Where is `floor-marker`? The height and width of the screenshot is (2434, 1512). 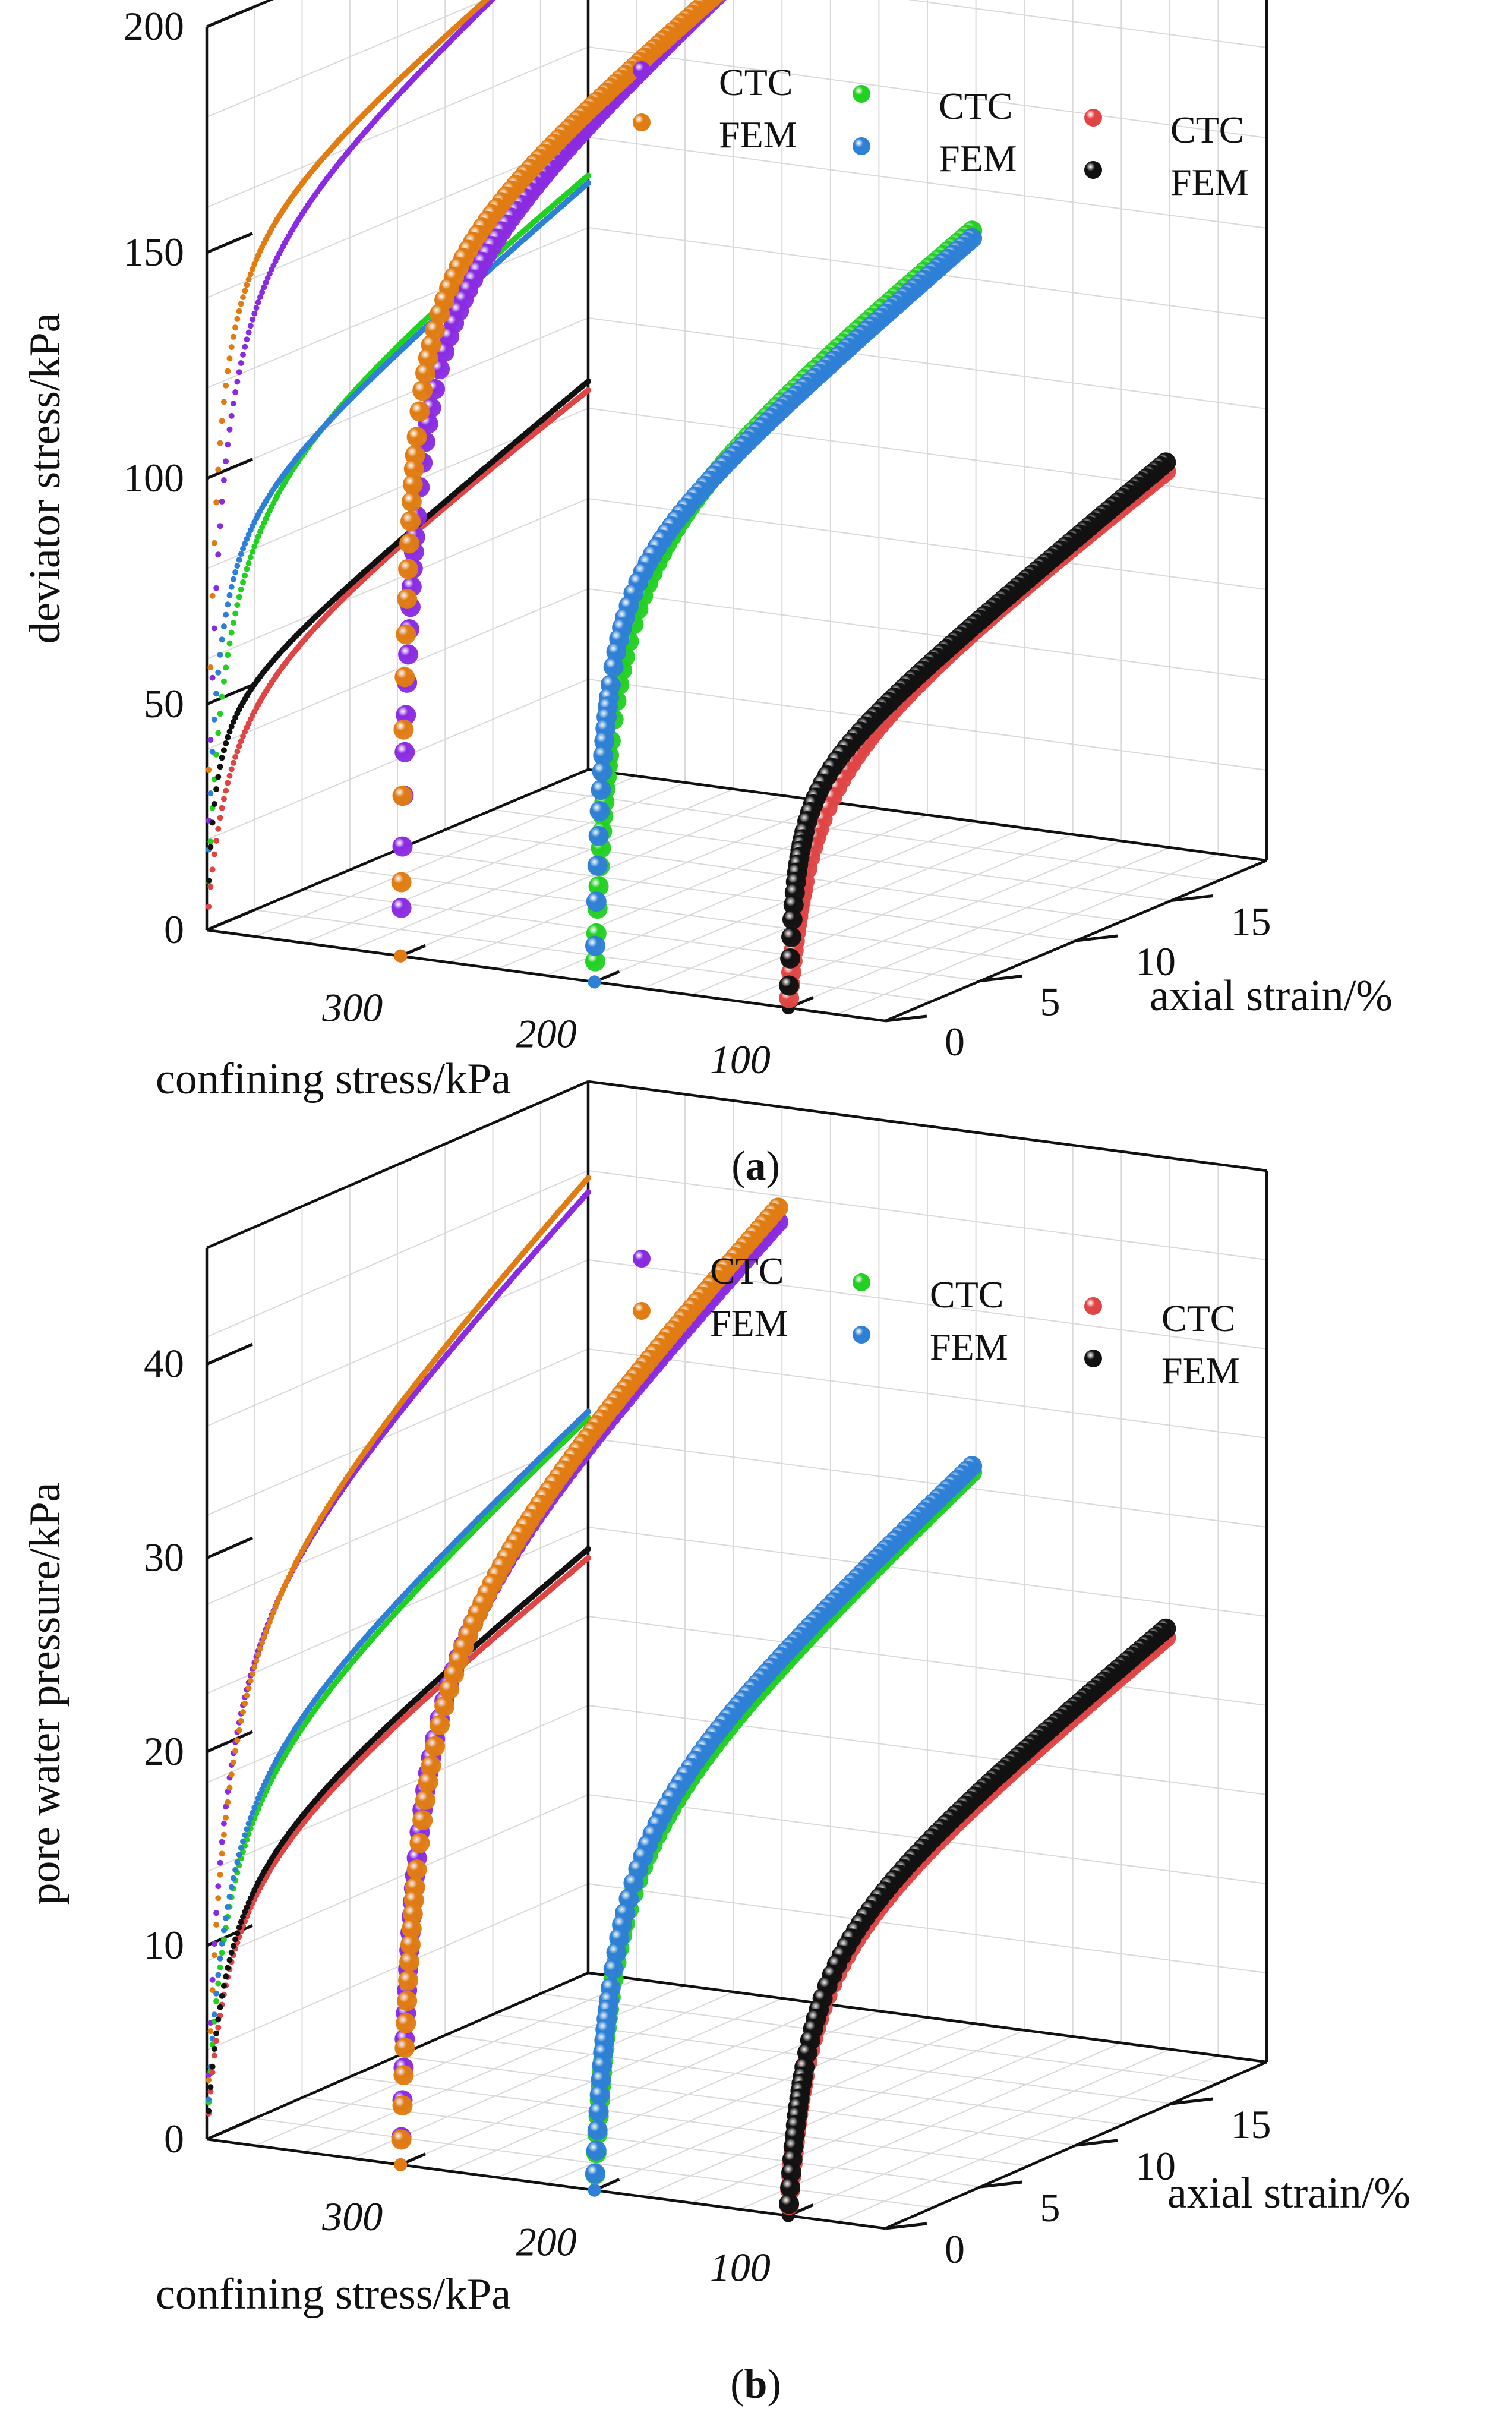 floor-marker is located at coordinates (400, 2164).